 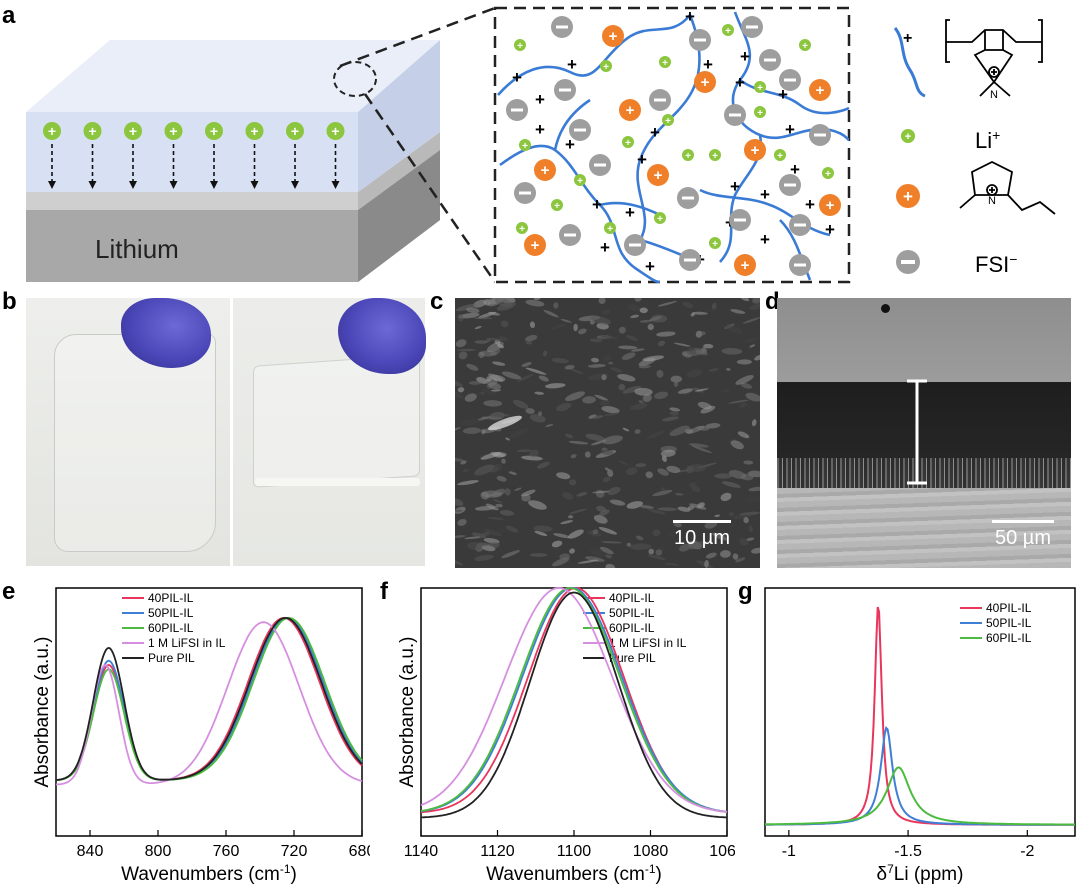 What do you see at coordinates (382, 336) in the screenshot?
I see `glove` at bounding box center [382, 336].